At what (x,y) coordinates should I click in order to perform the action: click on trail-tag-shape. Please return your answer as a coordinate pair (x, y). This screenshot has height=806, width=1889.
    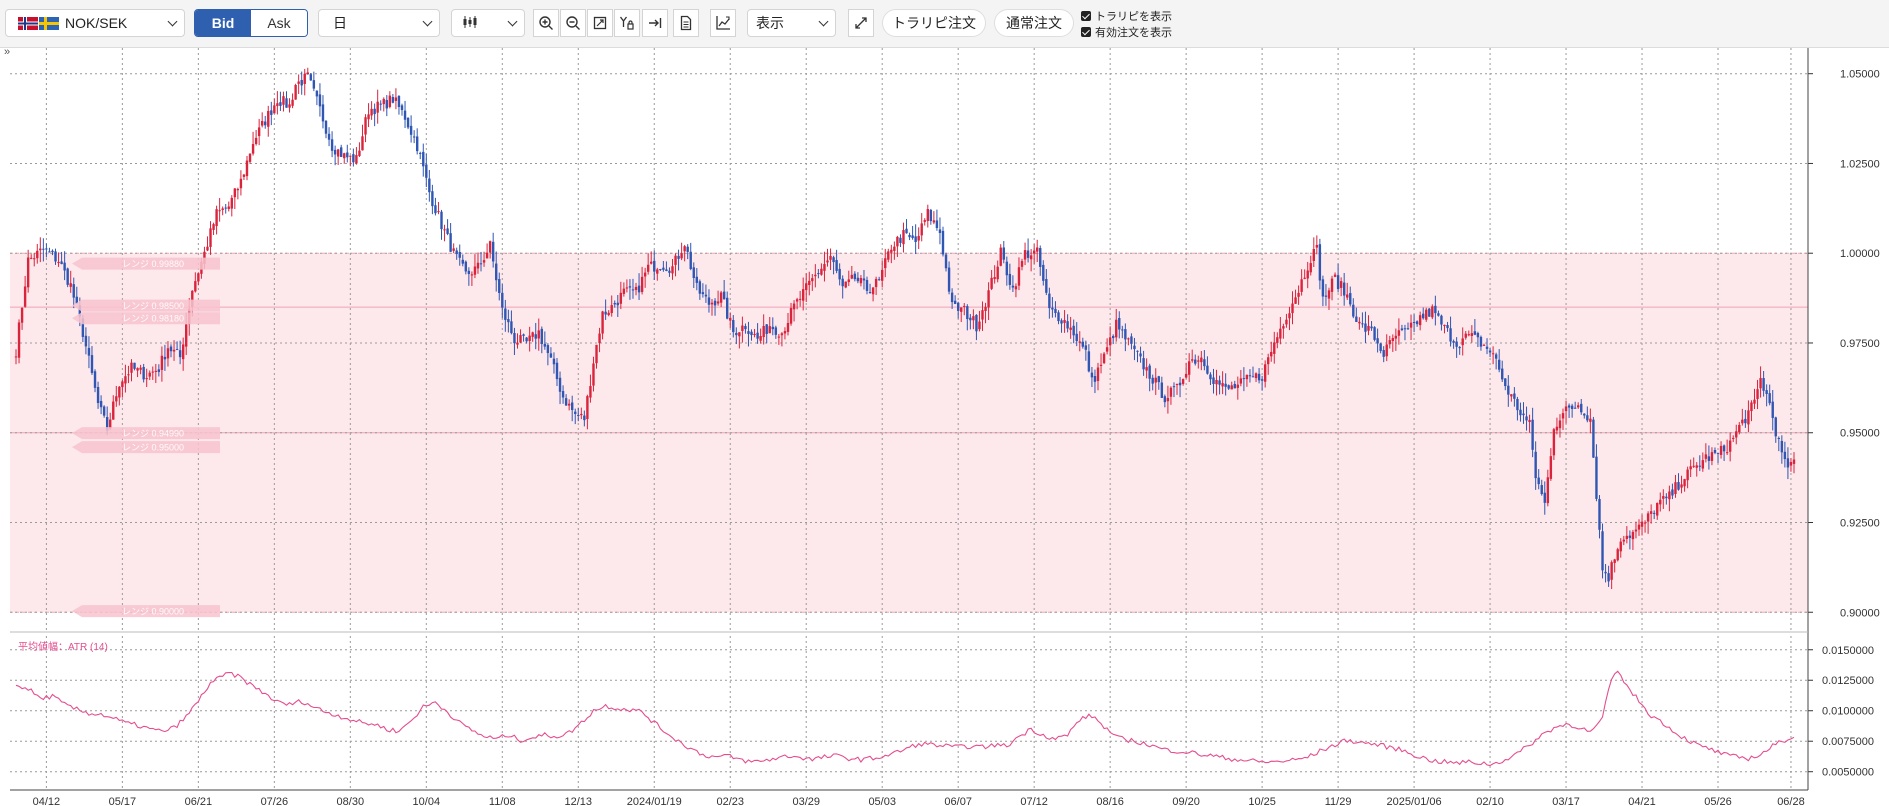
    Looking at the image, I should click on (146, 318).